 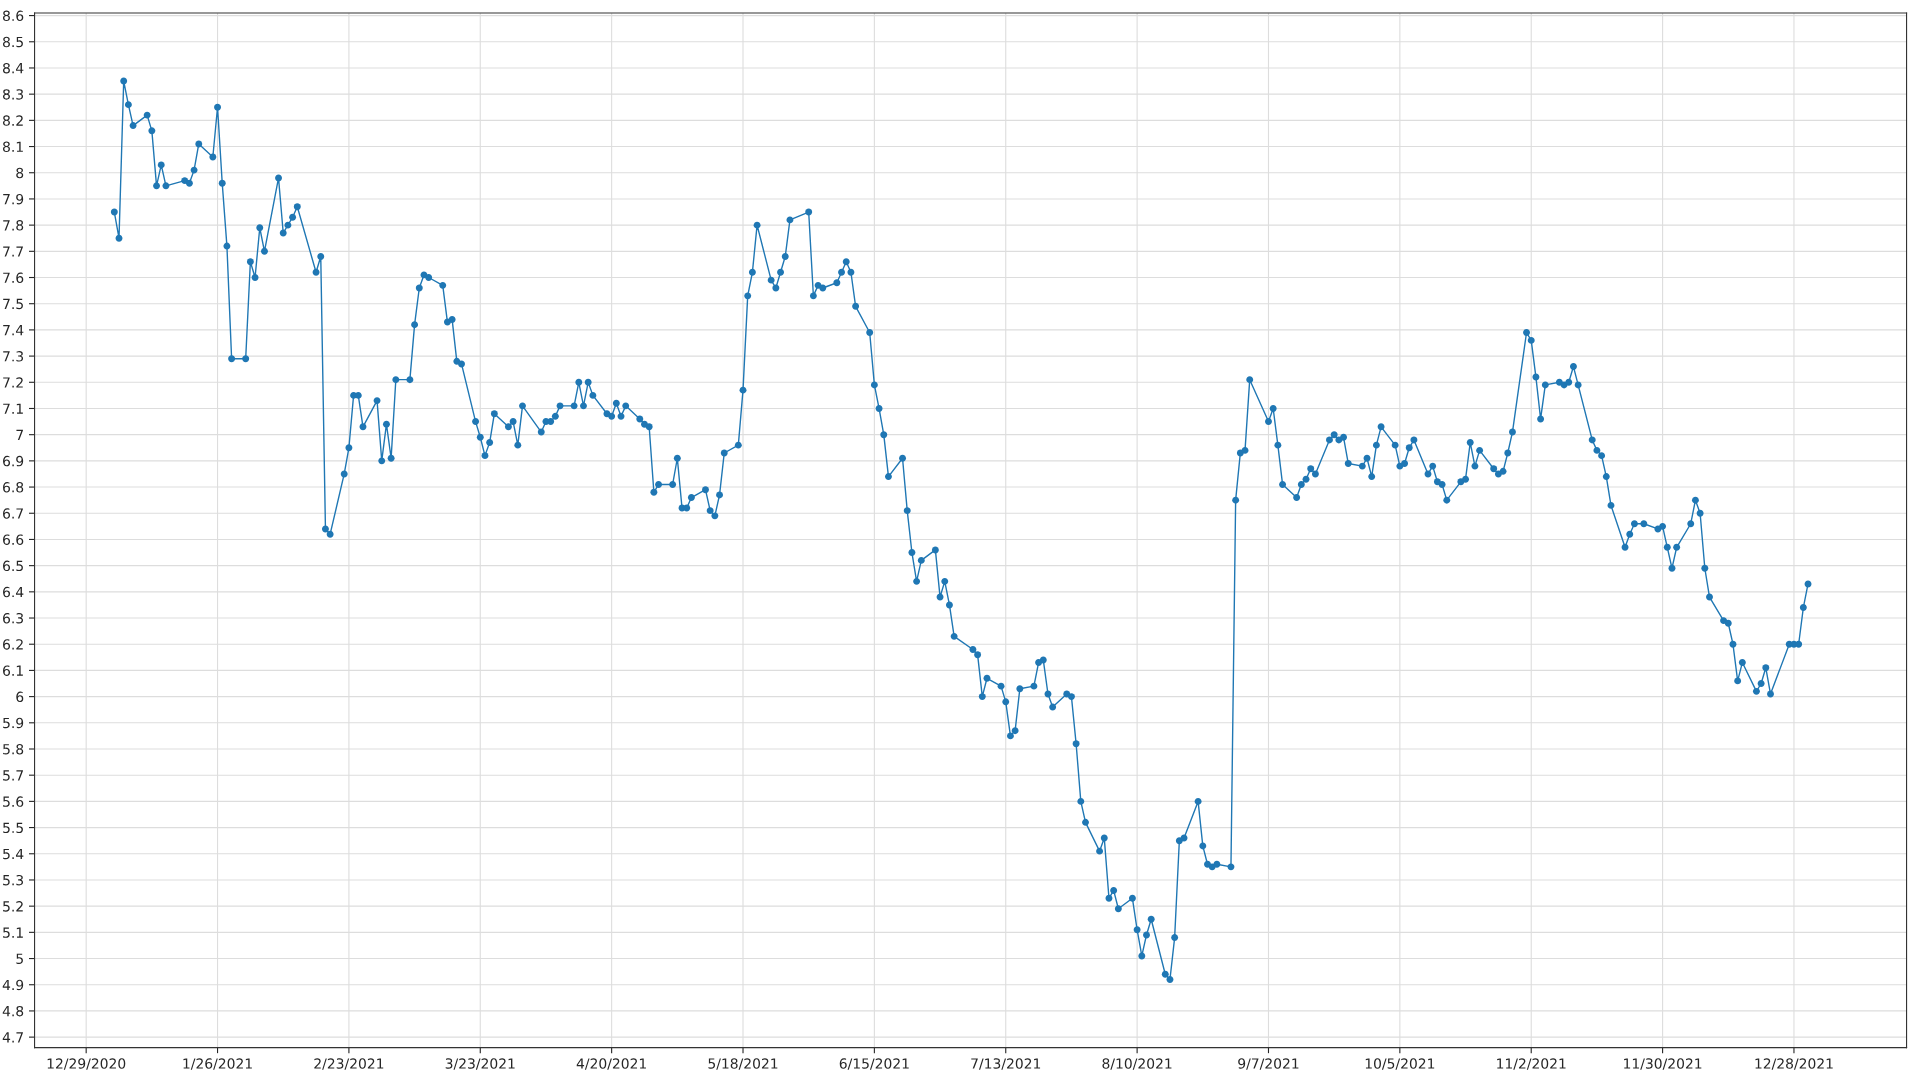 What do you see at coordinates (13, 775) in the screenshot?
I see `y-tick-label: 5.7` at bounding box center [13, 775].